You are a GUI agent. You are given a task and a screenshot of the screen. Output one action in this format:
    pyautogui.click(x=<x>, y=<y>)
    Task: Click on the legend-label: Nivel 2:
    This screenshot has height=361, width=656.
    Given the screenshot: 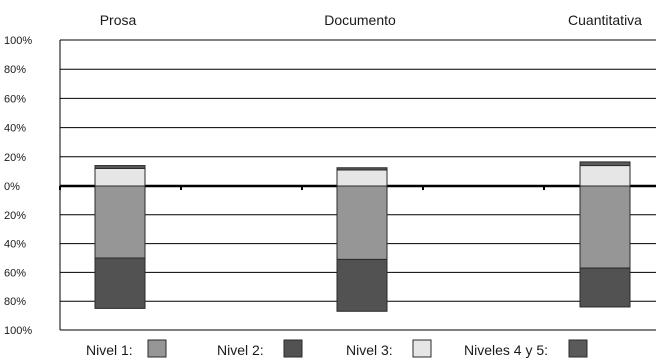 What is the action you would take?
    pyautogui.click(x=240, y=350)
    